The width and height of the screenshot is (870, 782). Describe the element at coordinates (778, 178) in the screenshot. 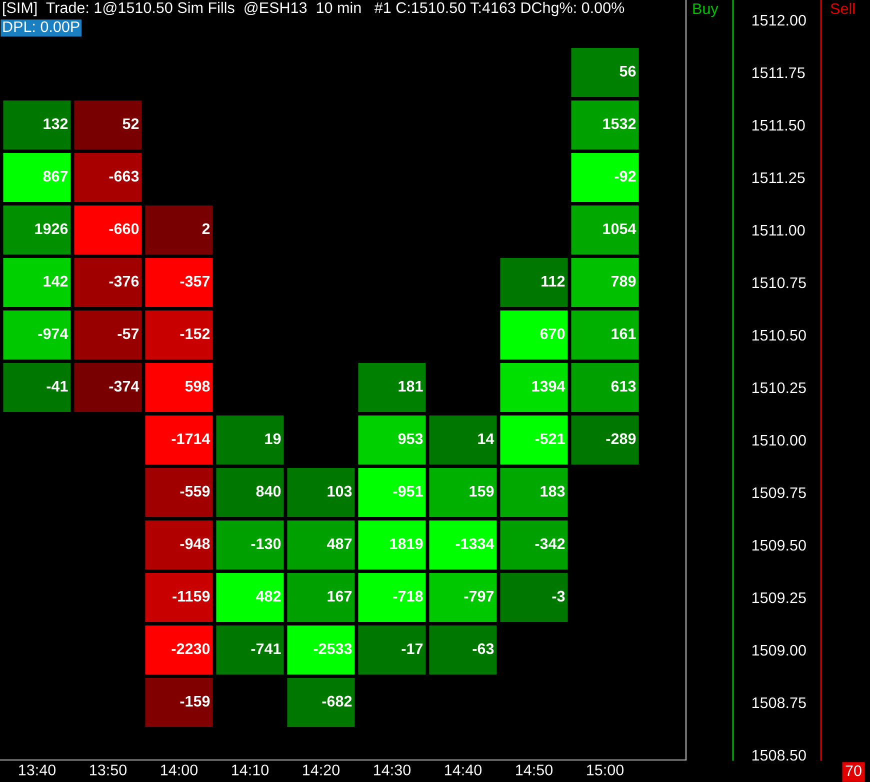

I see `y-tick-label: 1511.25` at that location.